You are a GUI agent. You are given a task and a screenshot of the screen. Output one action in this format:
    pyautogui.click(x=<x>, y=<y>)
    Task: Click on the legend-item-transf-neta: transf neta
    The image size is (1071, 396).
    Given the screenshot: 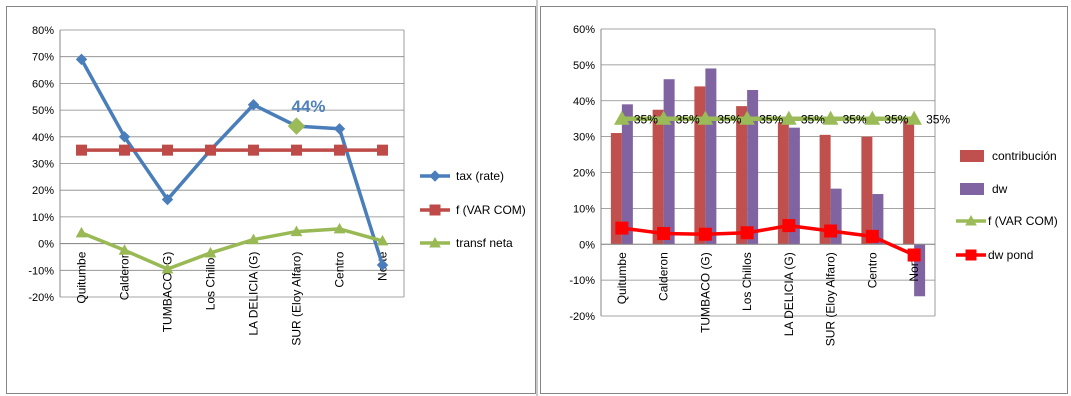 What is the action you would take?
    pyautogui.click(x=466, y=243)
    